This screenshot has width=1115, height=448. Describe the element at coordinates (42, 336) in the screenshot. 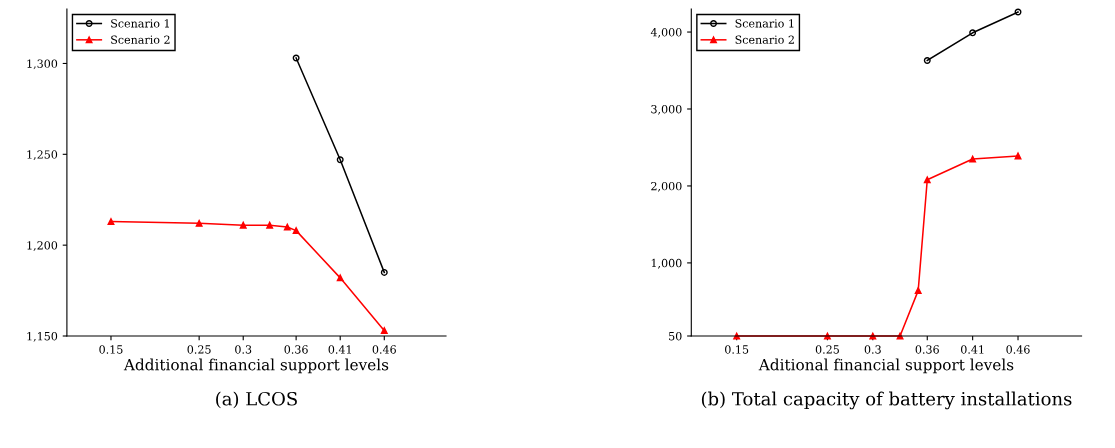

I see `y-tick-label: 1,150` at that location.